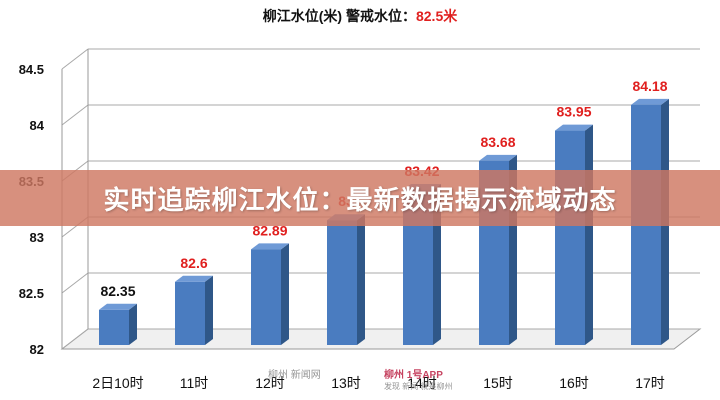 This screenshot has width=720, height=400. Describe the element at coordinates (193, 263) in the screenshot. I see `data-label: 82.6` at that location.